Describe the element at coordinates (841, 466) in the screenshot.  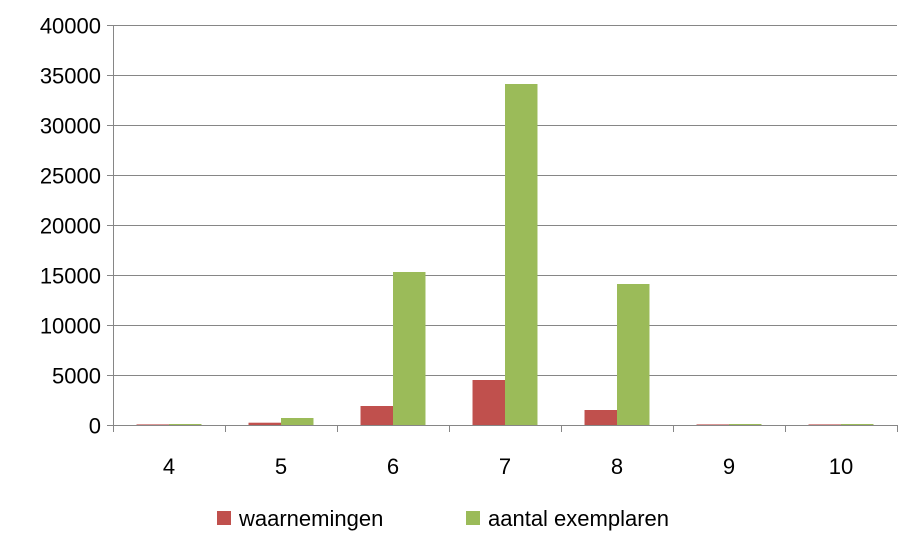
I see `x-tick-label: 10` at that location.